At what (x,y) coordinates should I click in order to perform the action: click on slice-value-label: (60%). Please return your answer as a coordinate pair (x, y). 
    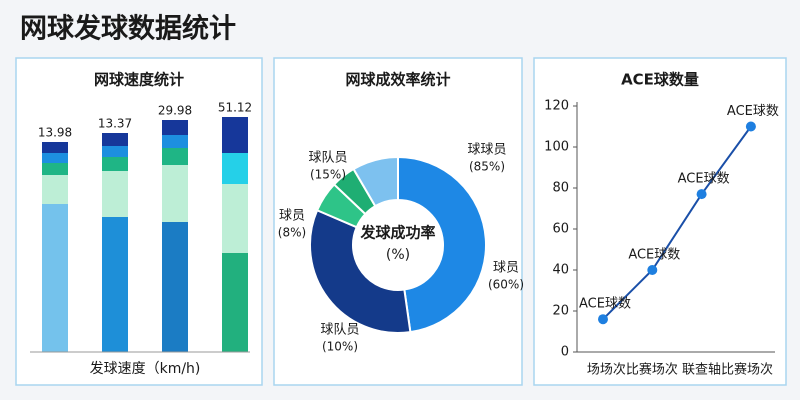
    Looking at the image, I should click on (506, 285).